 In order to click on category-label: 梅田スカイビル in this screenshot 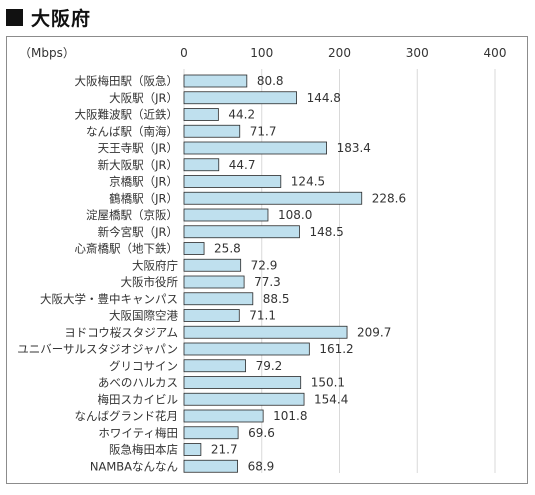, I will do `click(138, 399)`.